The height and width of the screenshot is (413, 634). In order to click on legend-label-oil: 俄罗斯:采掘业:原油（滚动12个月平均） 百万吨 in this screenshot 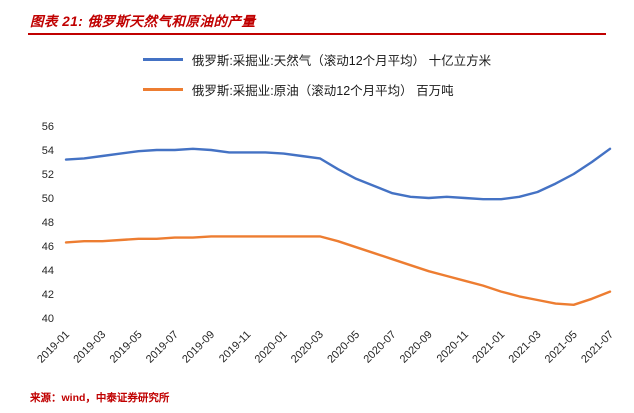, I will do `click(322, 91)`.